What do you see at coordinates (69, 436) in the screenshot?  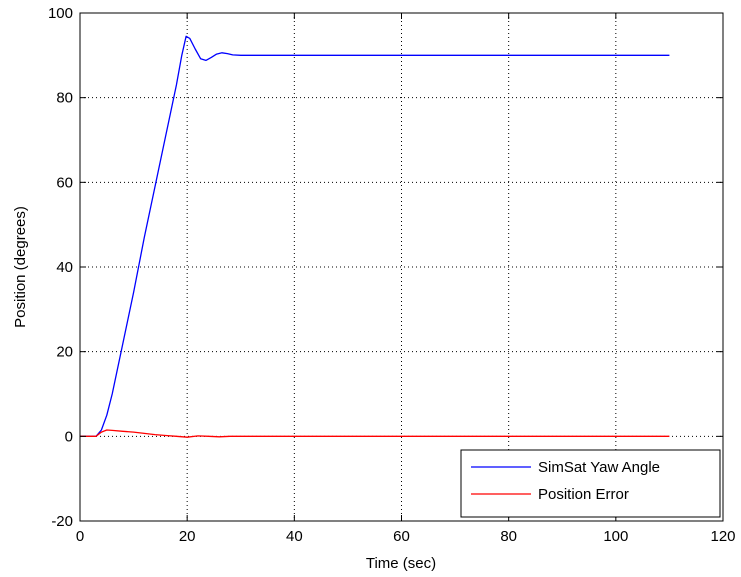 I see `y-tick-label: 0` at bounding box center [69, 436].